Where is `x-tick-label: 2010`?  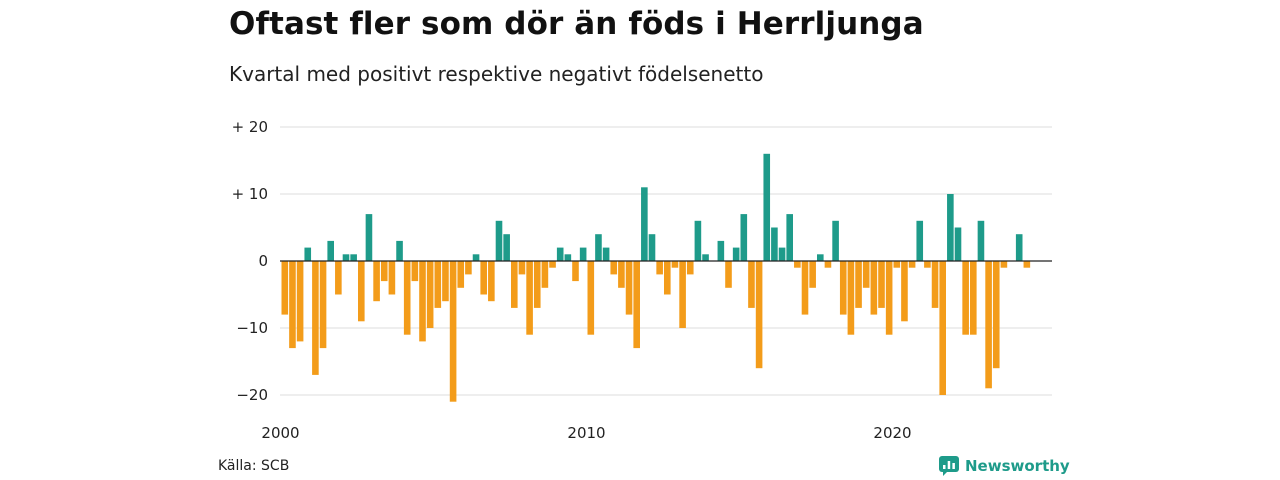
x-tick-label: 2010 is located at coordinates (586, 433).